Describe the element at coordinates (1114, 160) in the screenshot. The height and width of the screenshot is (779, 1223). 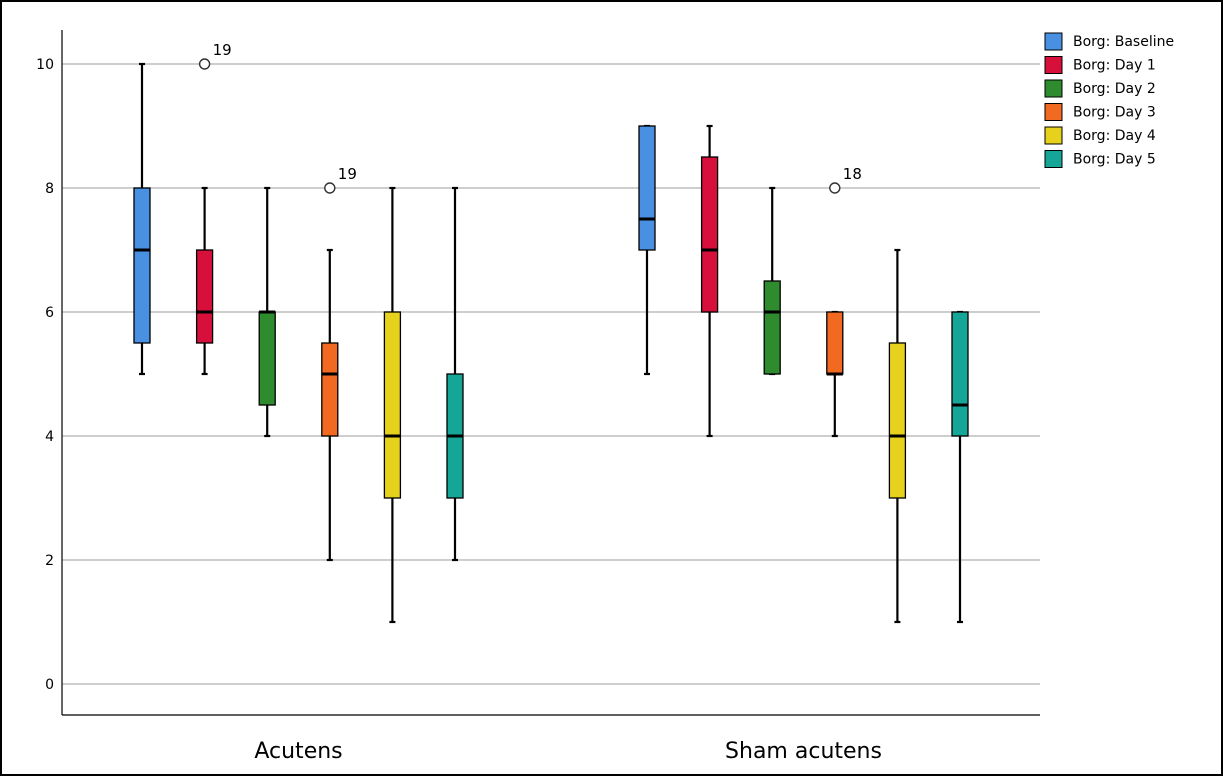
I see `legend-label: Borg: Day 5` at that location.